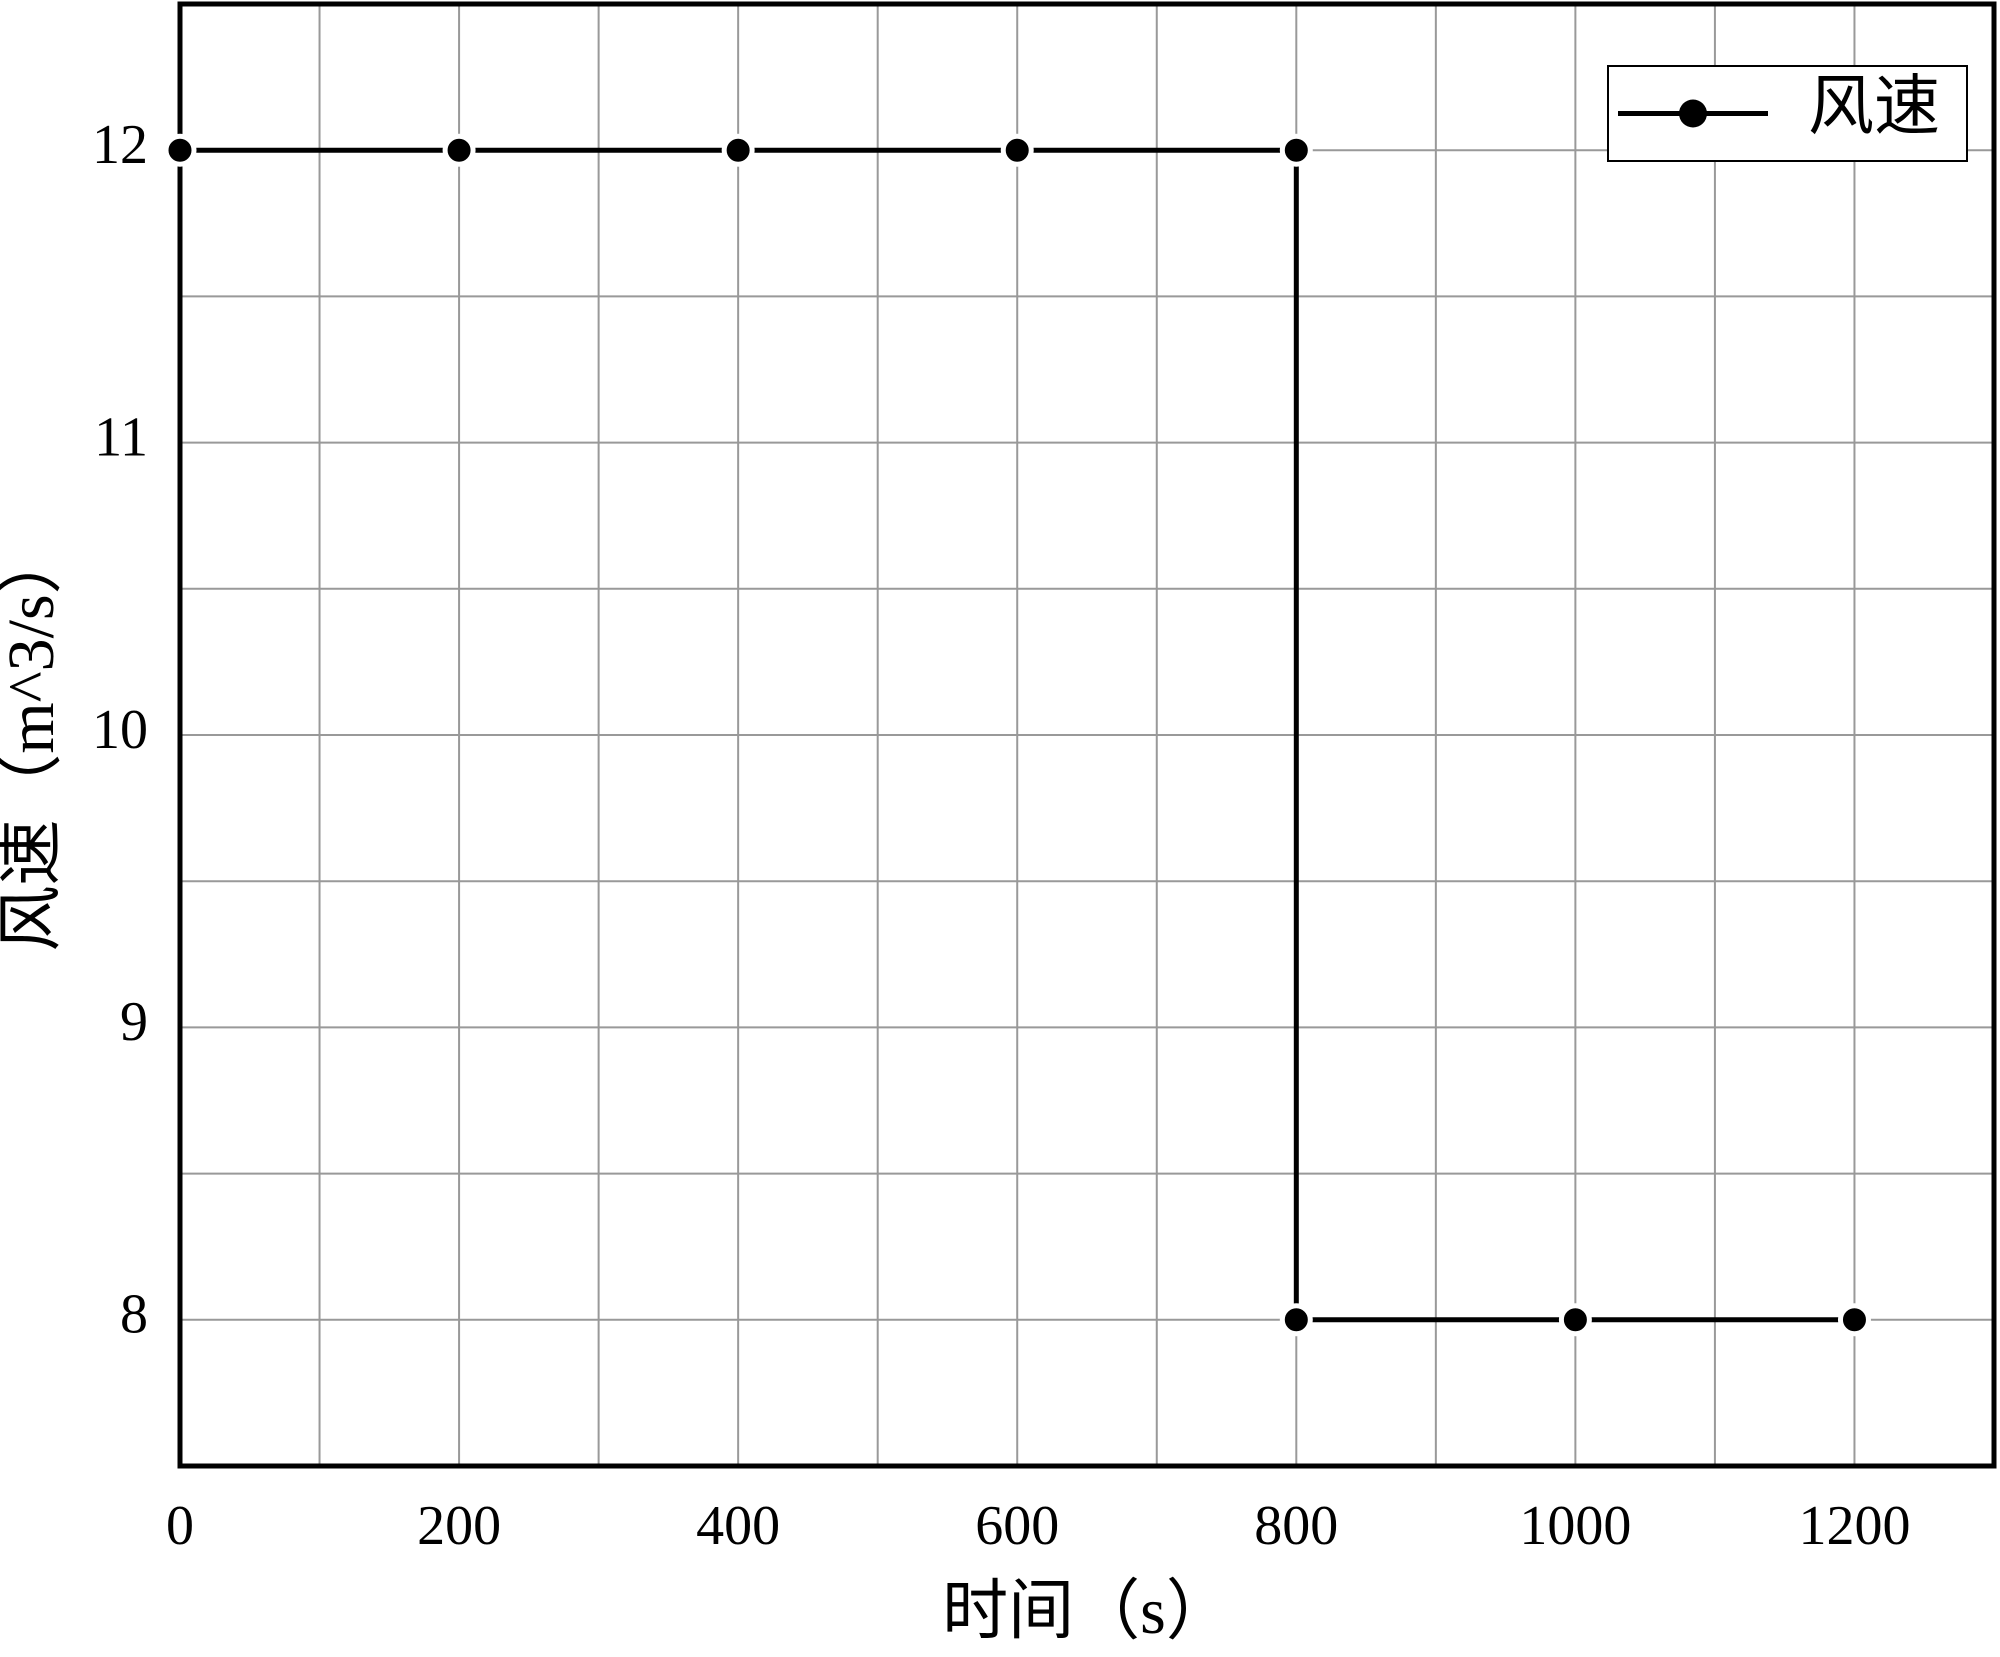 Image resolution: width=2000 pixels, height=1657 pixels. What do you see at coordinates (1087, 1611) in the screenshot?
I see `x-axis-label: 时间（s）` at bounding box center [1087, 1611].